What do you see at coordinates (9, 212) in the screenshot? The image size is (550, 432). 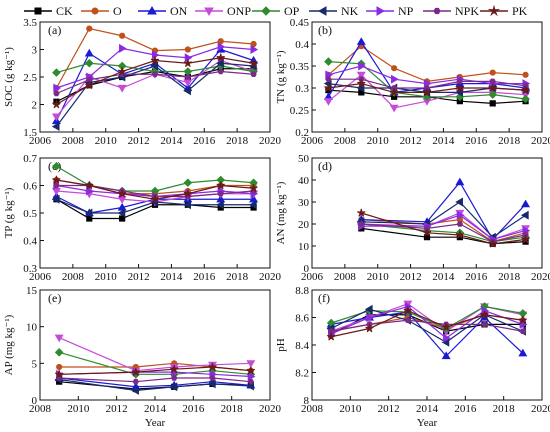 I see `y-axis-label: TP (g kg⁻¹)` at bounding box center [9, 212].